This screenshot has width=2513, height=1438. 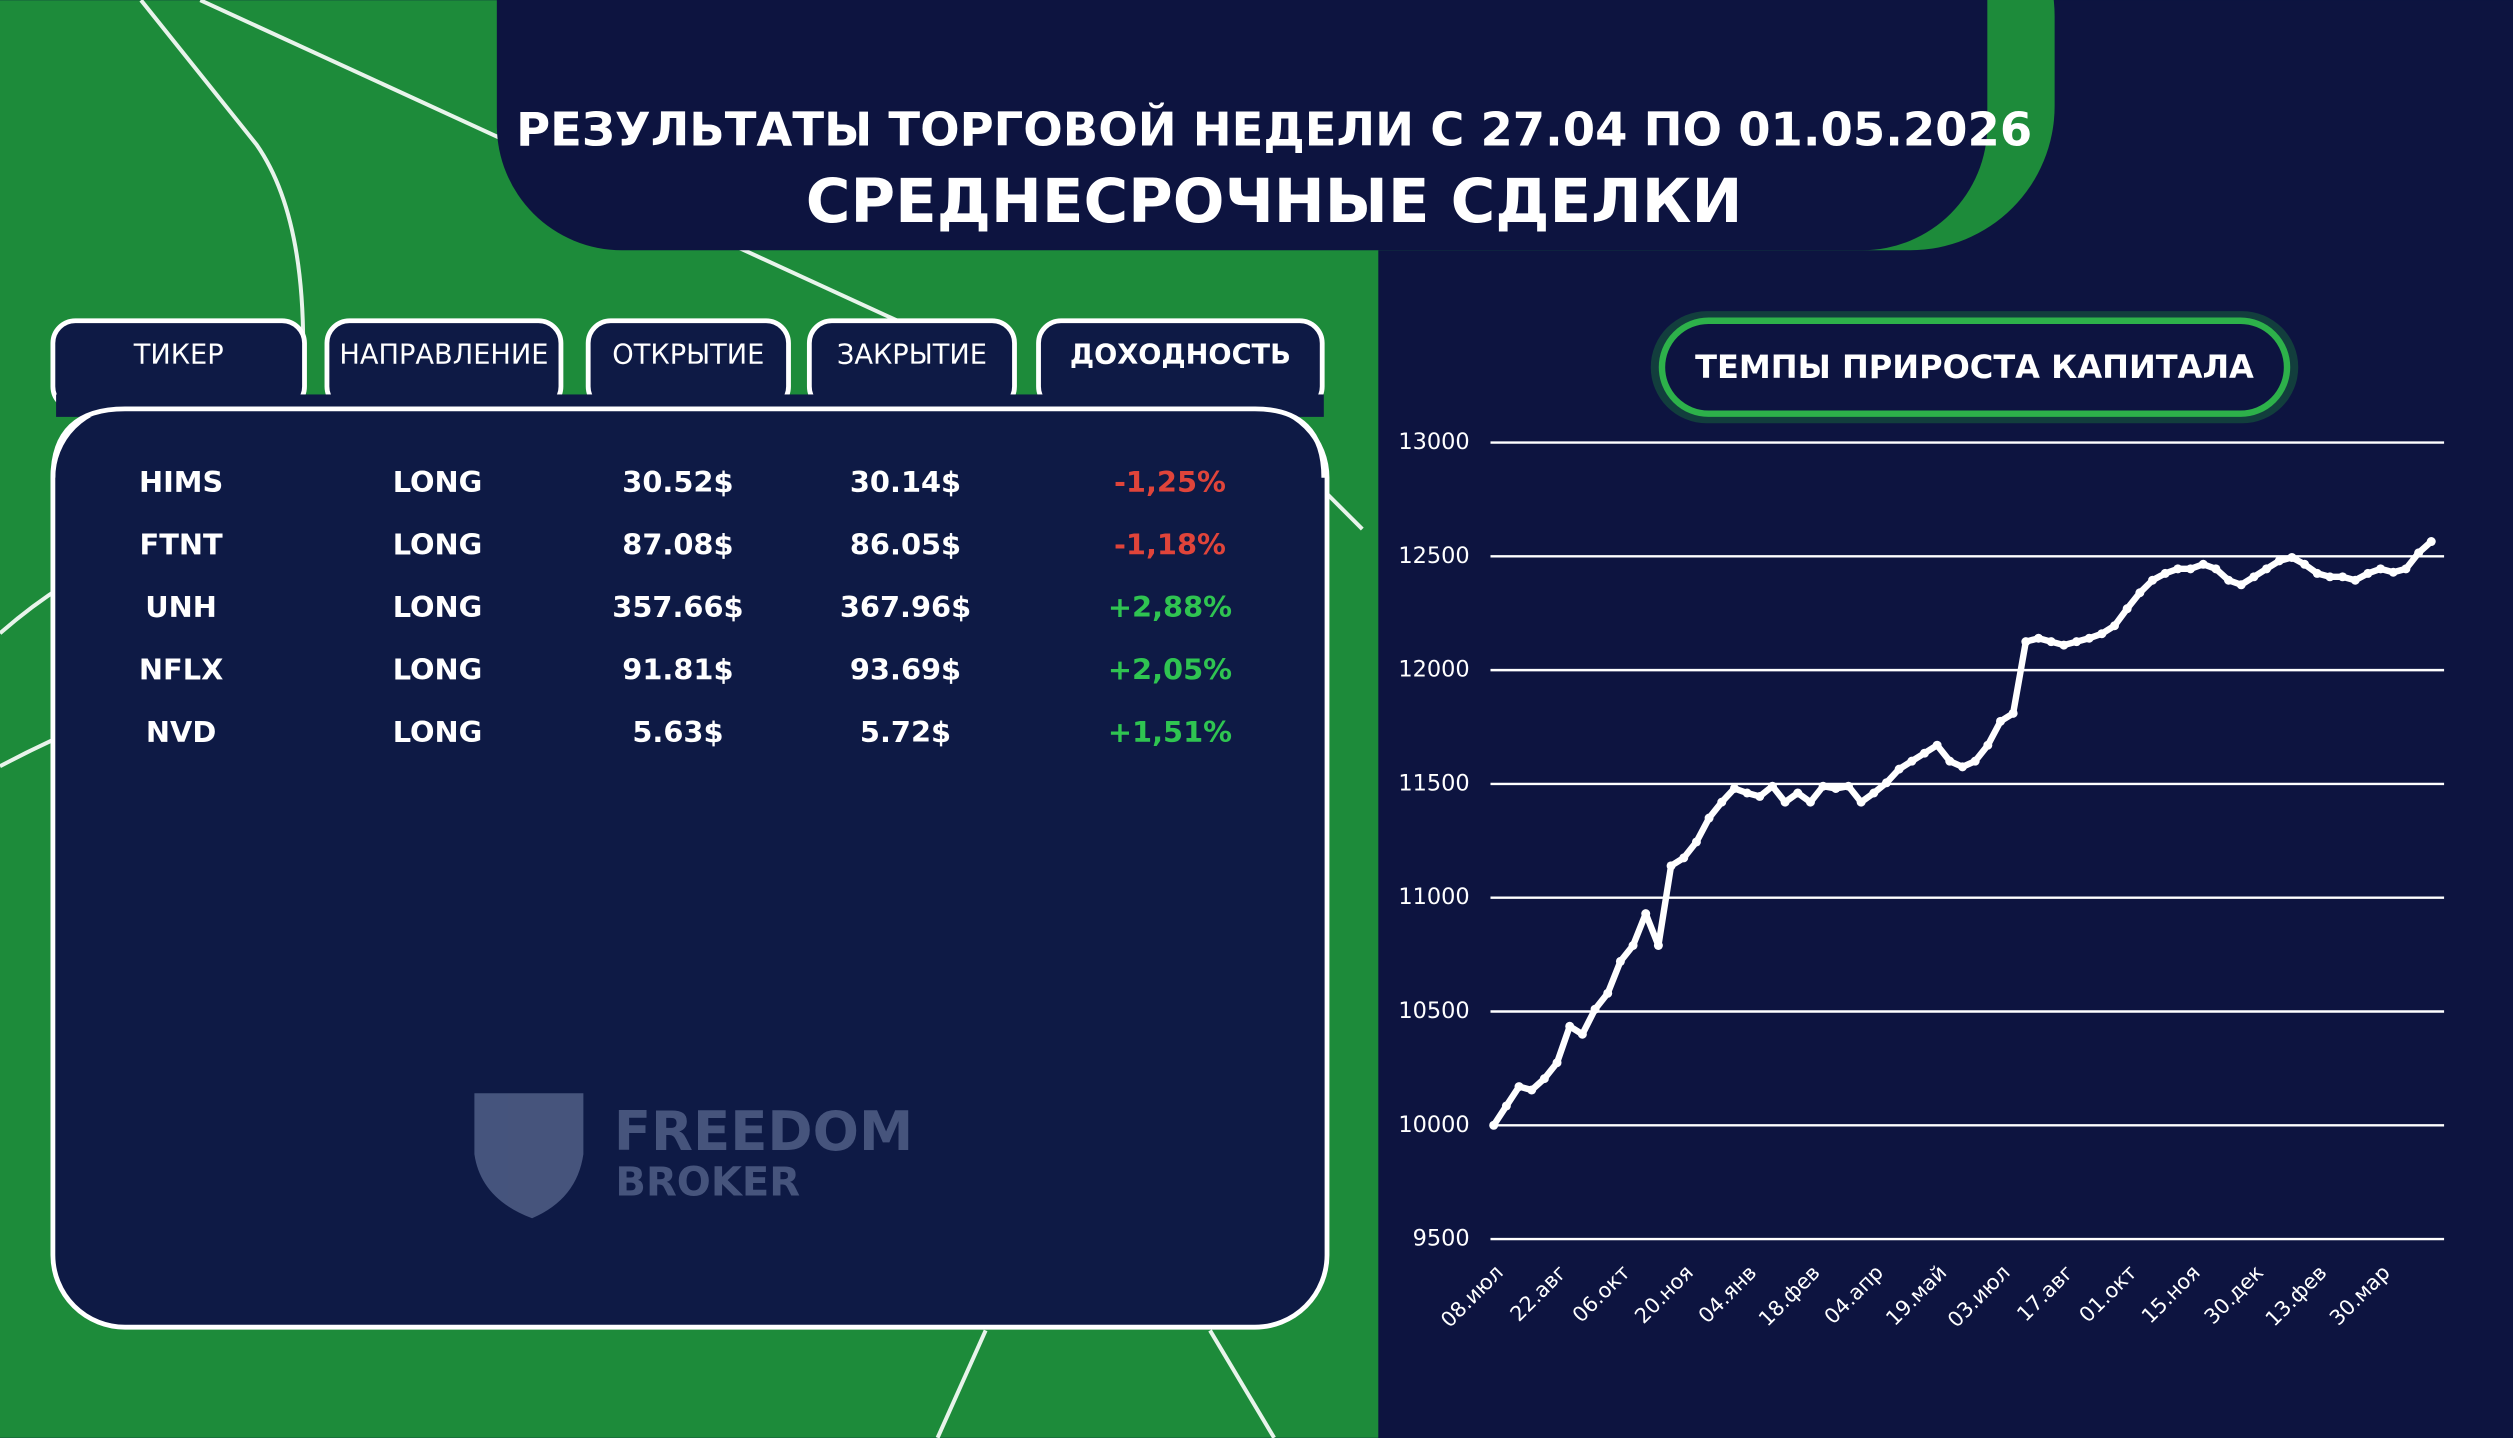 I want to click on y-tick-label: 9500, so click(x=1441, y=1239).